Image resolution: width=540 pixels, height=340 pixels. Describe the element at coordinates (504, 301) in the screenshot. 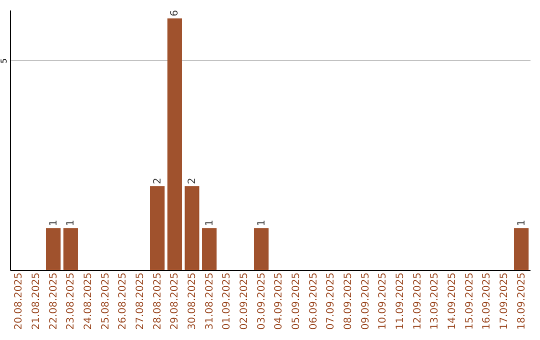

I see `x-tick-label: 17.09.2025` at that location.